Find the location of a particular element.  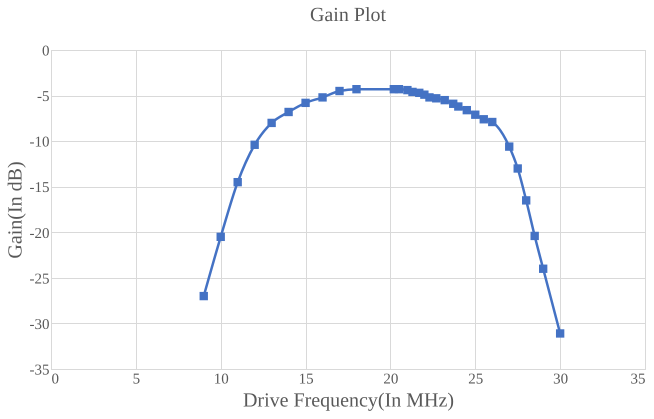

y-tick-label: -35 is located at coordinates (40, 370).